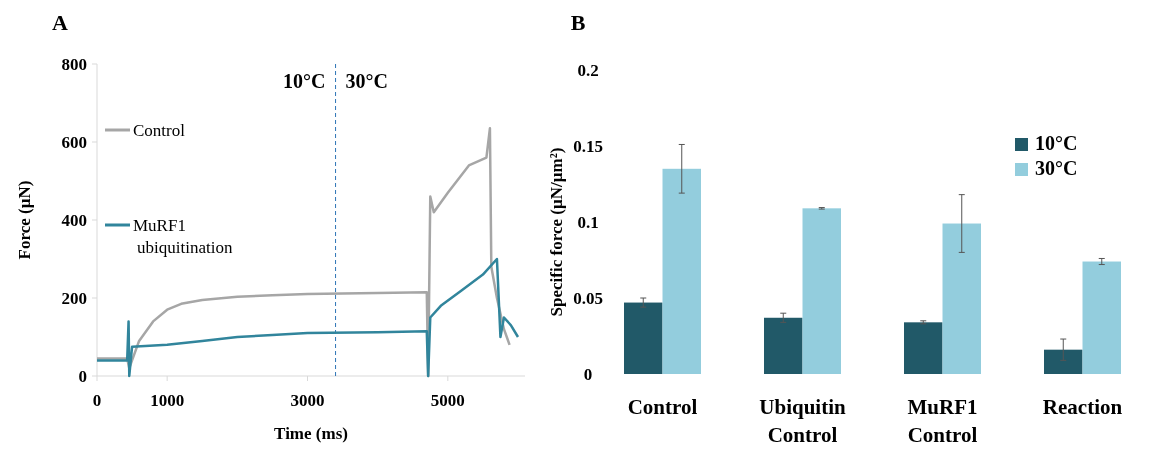  I want to click on y-tick-label: 800, so click(74, 64).